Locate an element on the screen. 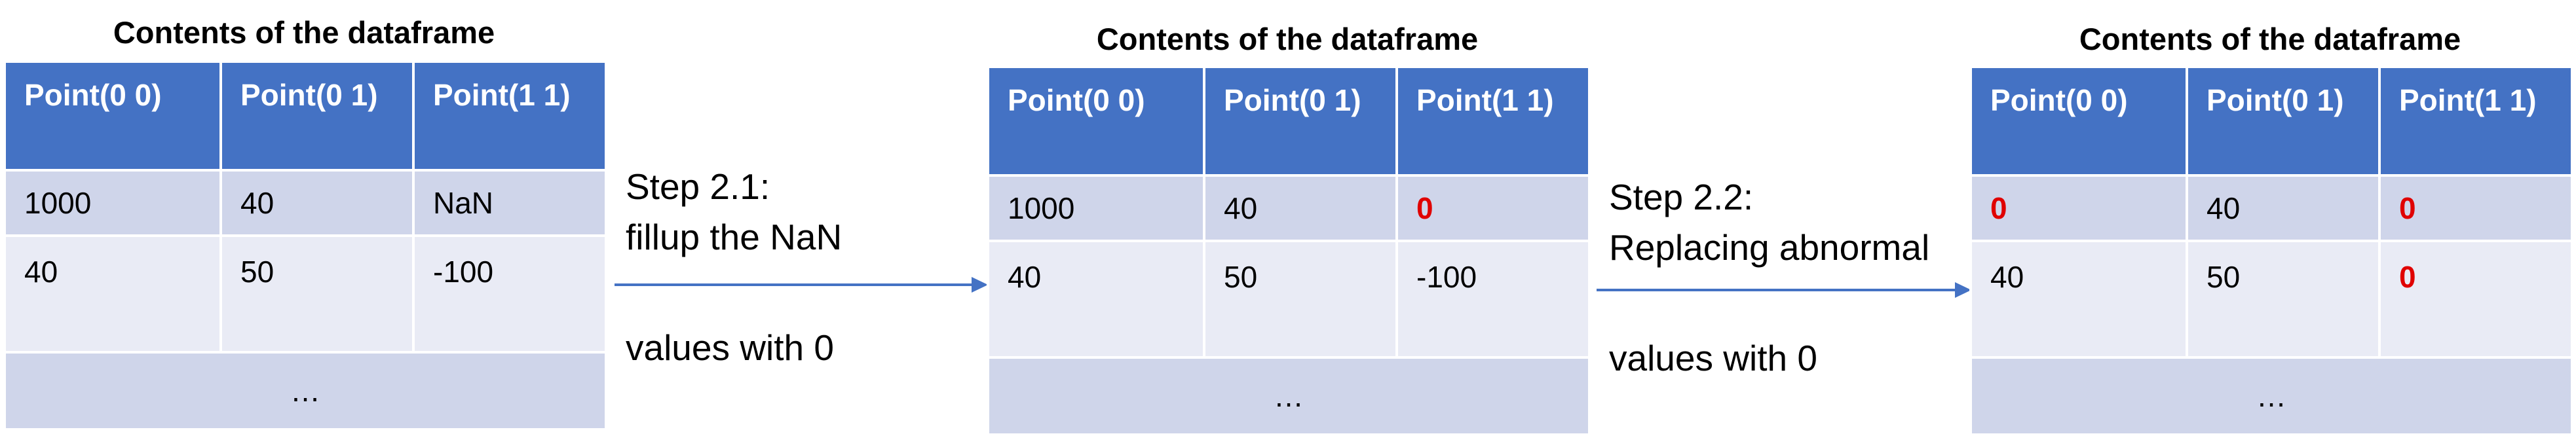  step-number: Step 2.2: is located at coordinates (1681, 197).